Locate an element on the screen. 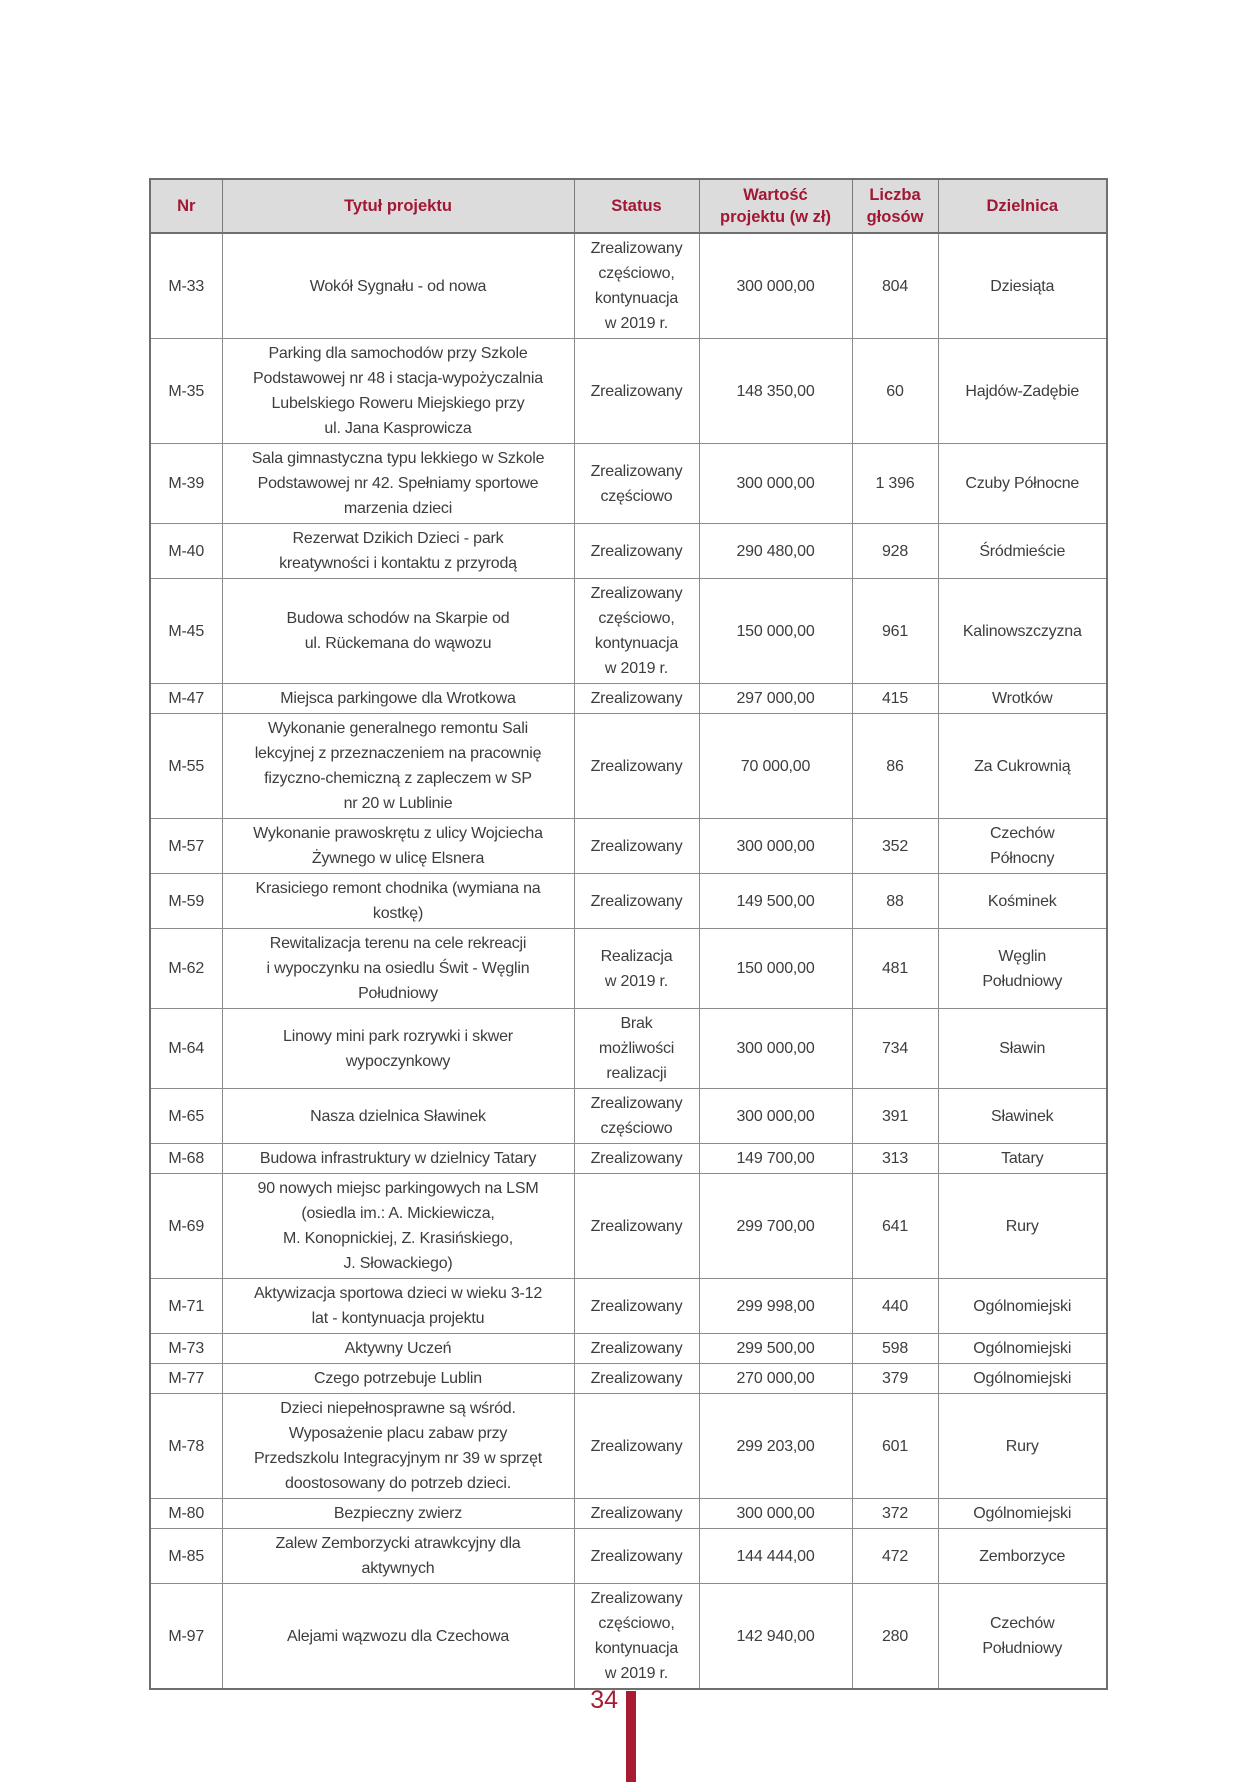  cell-value: 149 500,00 is located at coordinates (775, 901).